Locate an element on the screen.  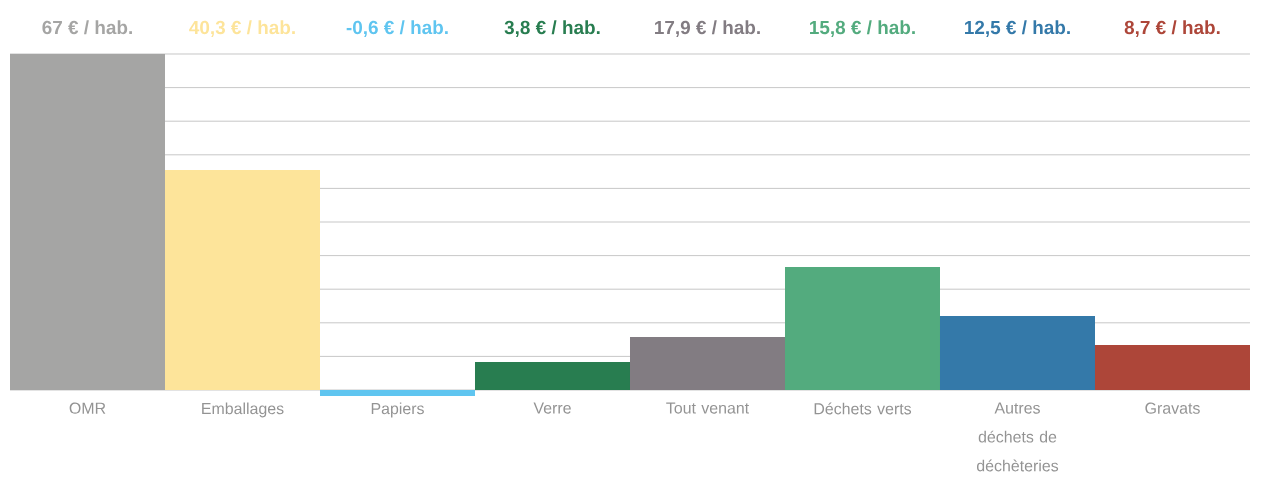
x-tick-label: Papiers is located at coordinates (397, 410).